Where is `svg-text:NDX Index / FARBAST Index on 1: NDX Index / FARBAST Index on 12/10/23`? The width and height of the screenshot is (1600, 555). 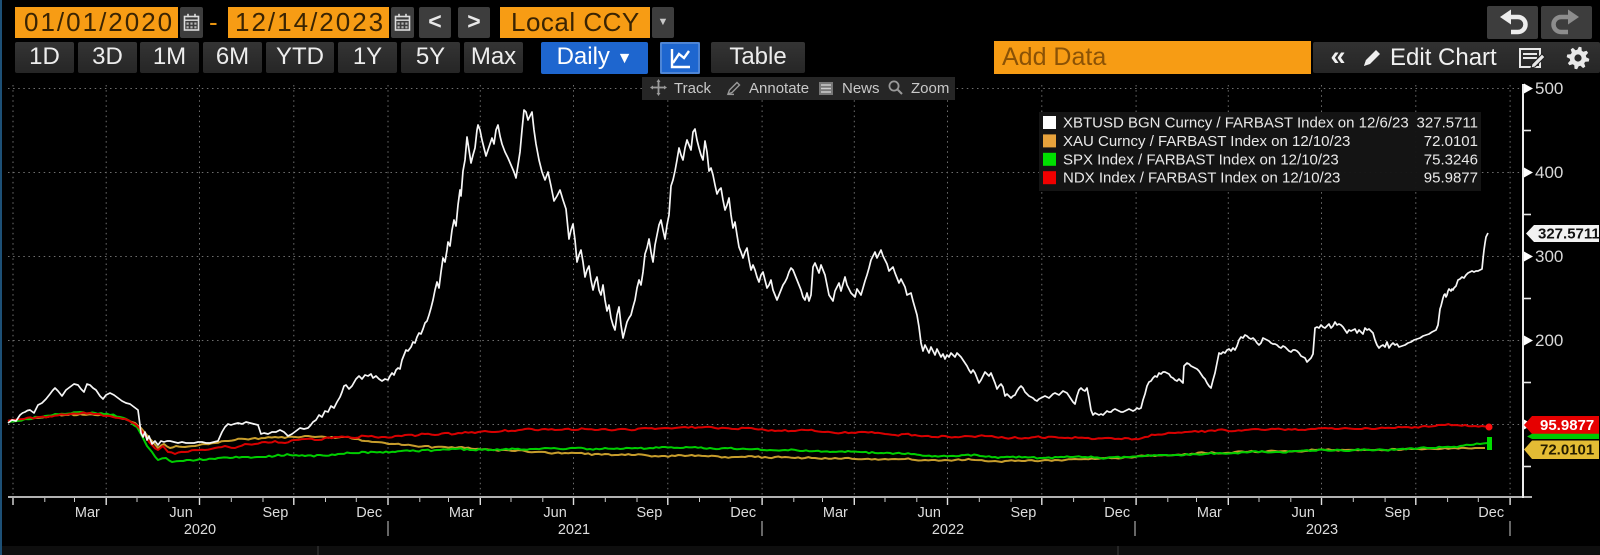 svg-text:NDX Index / FARBAST Index on 1: NDX Index / FARBAST Index on 12/10/23 is located at coordinates (1201, 178).